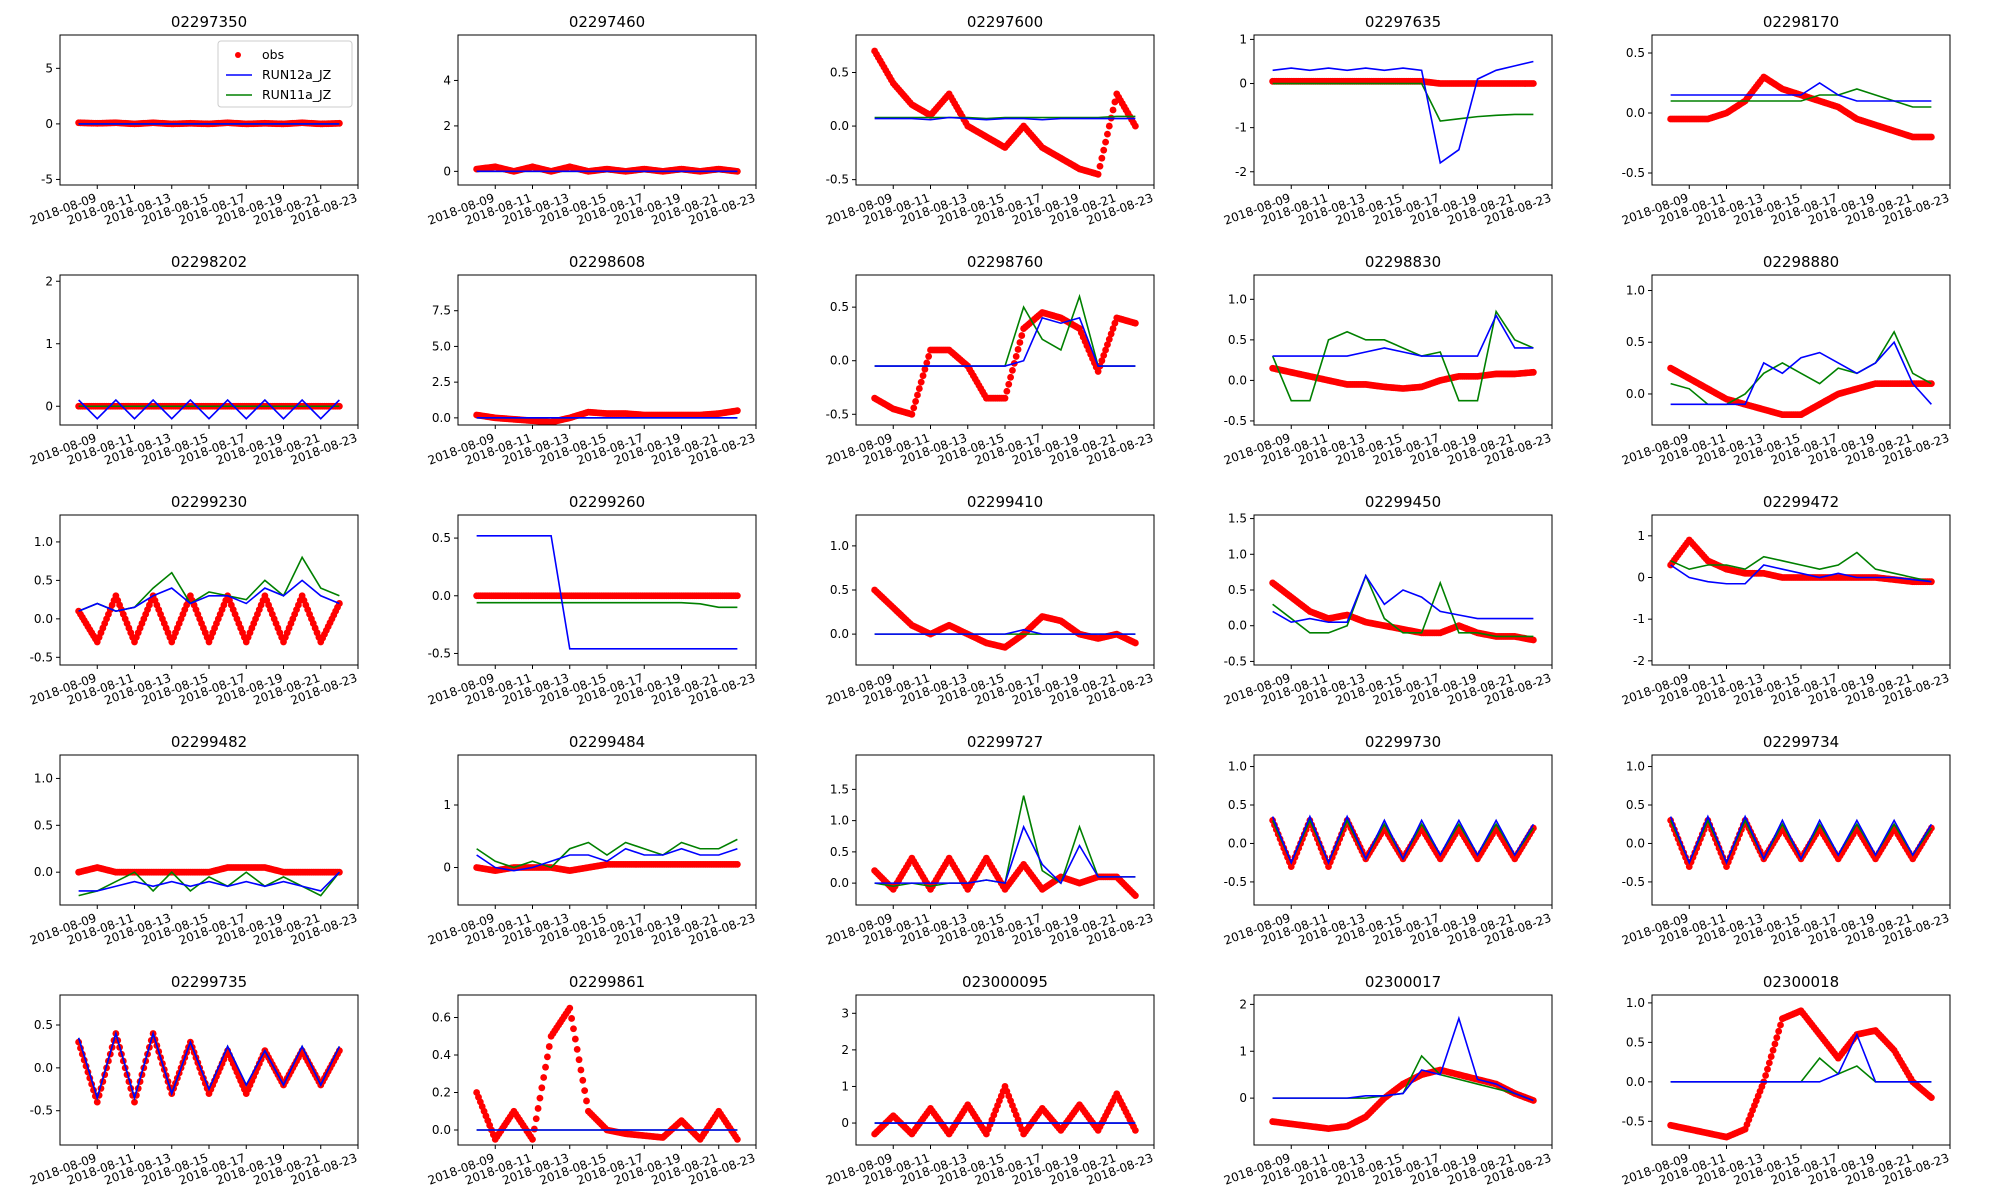 This screenshot has width=2000, height=1200. Describe the element at coordinates (47, 179) in the screenshot. I see `y-tick-label: -5` at that location.